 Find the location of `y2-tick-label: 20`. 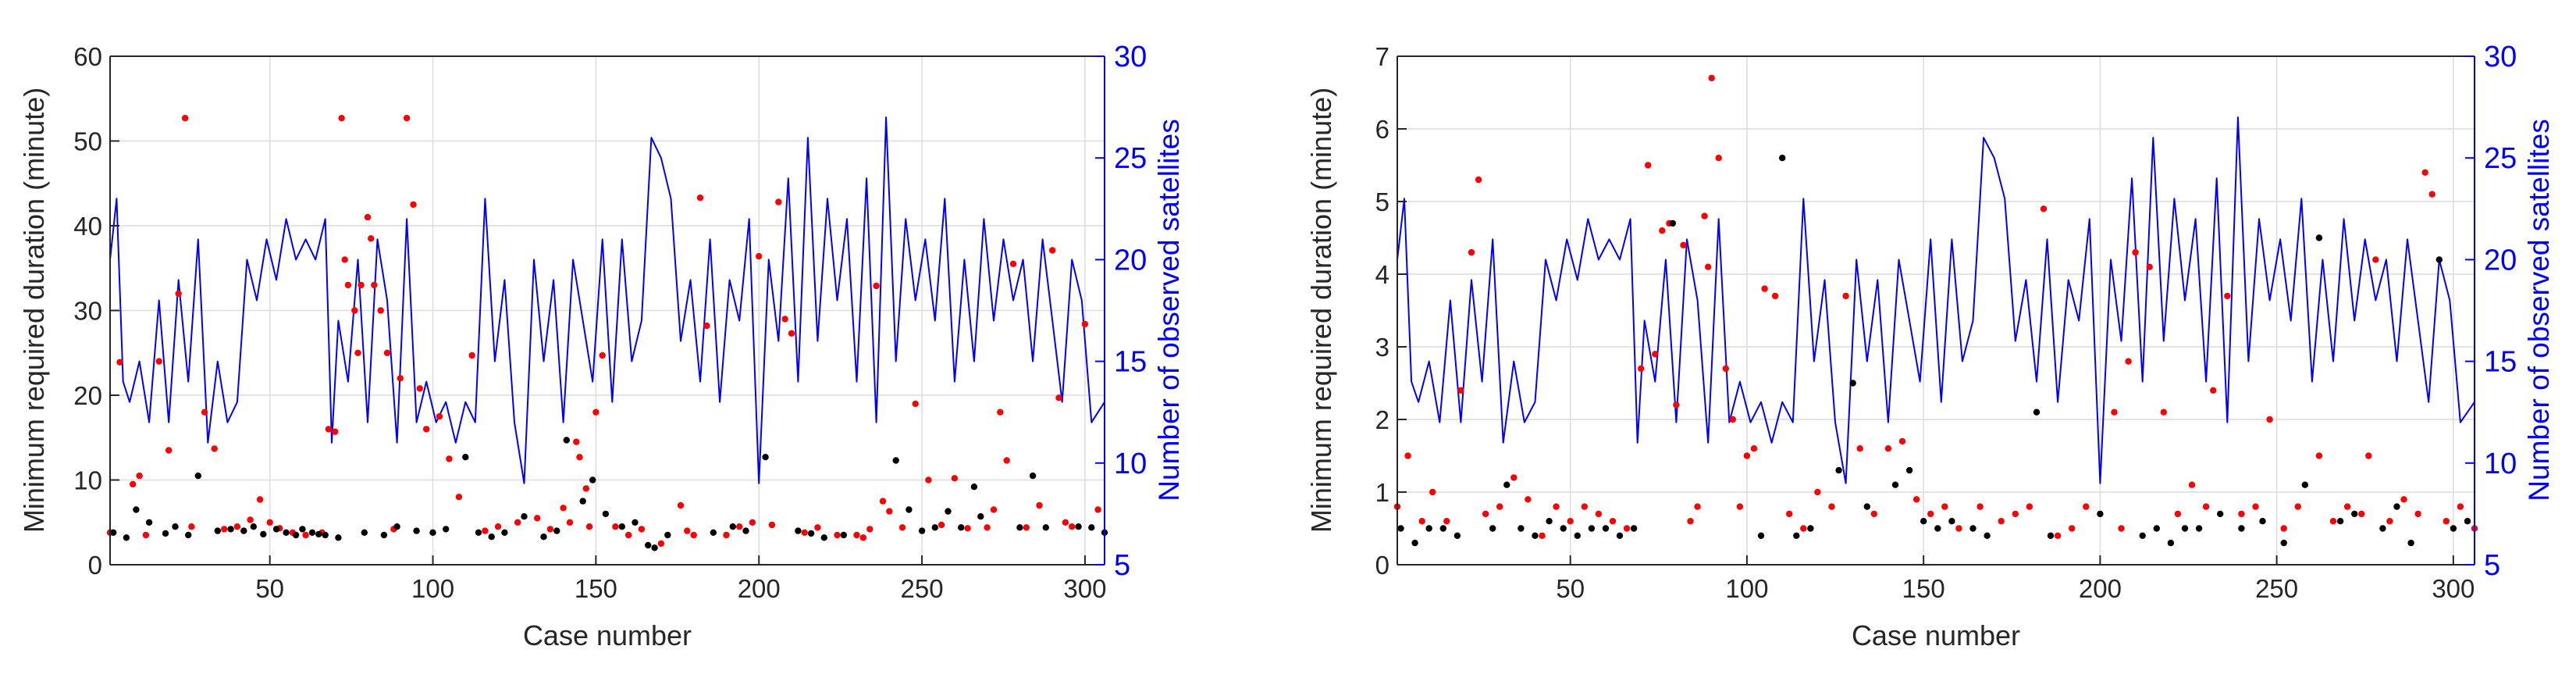

y2-tick-label: 20 is located at coordinates (2500, 260).